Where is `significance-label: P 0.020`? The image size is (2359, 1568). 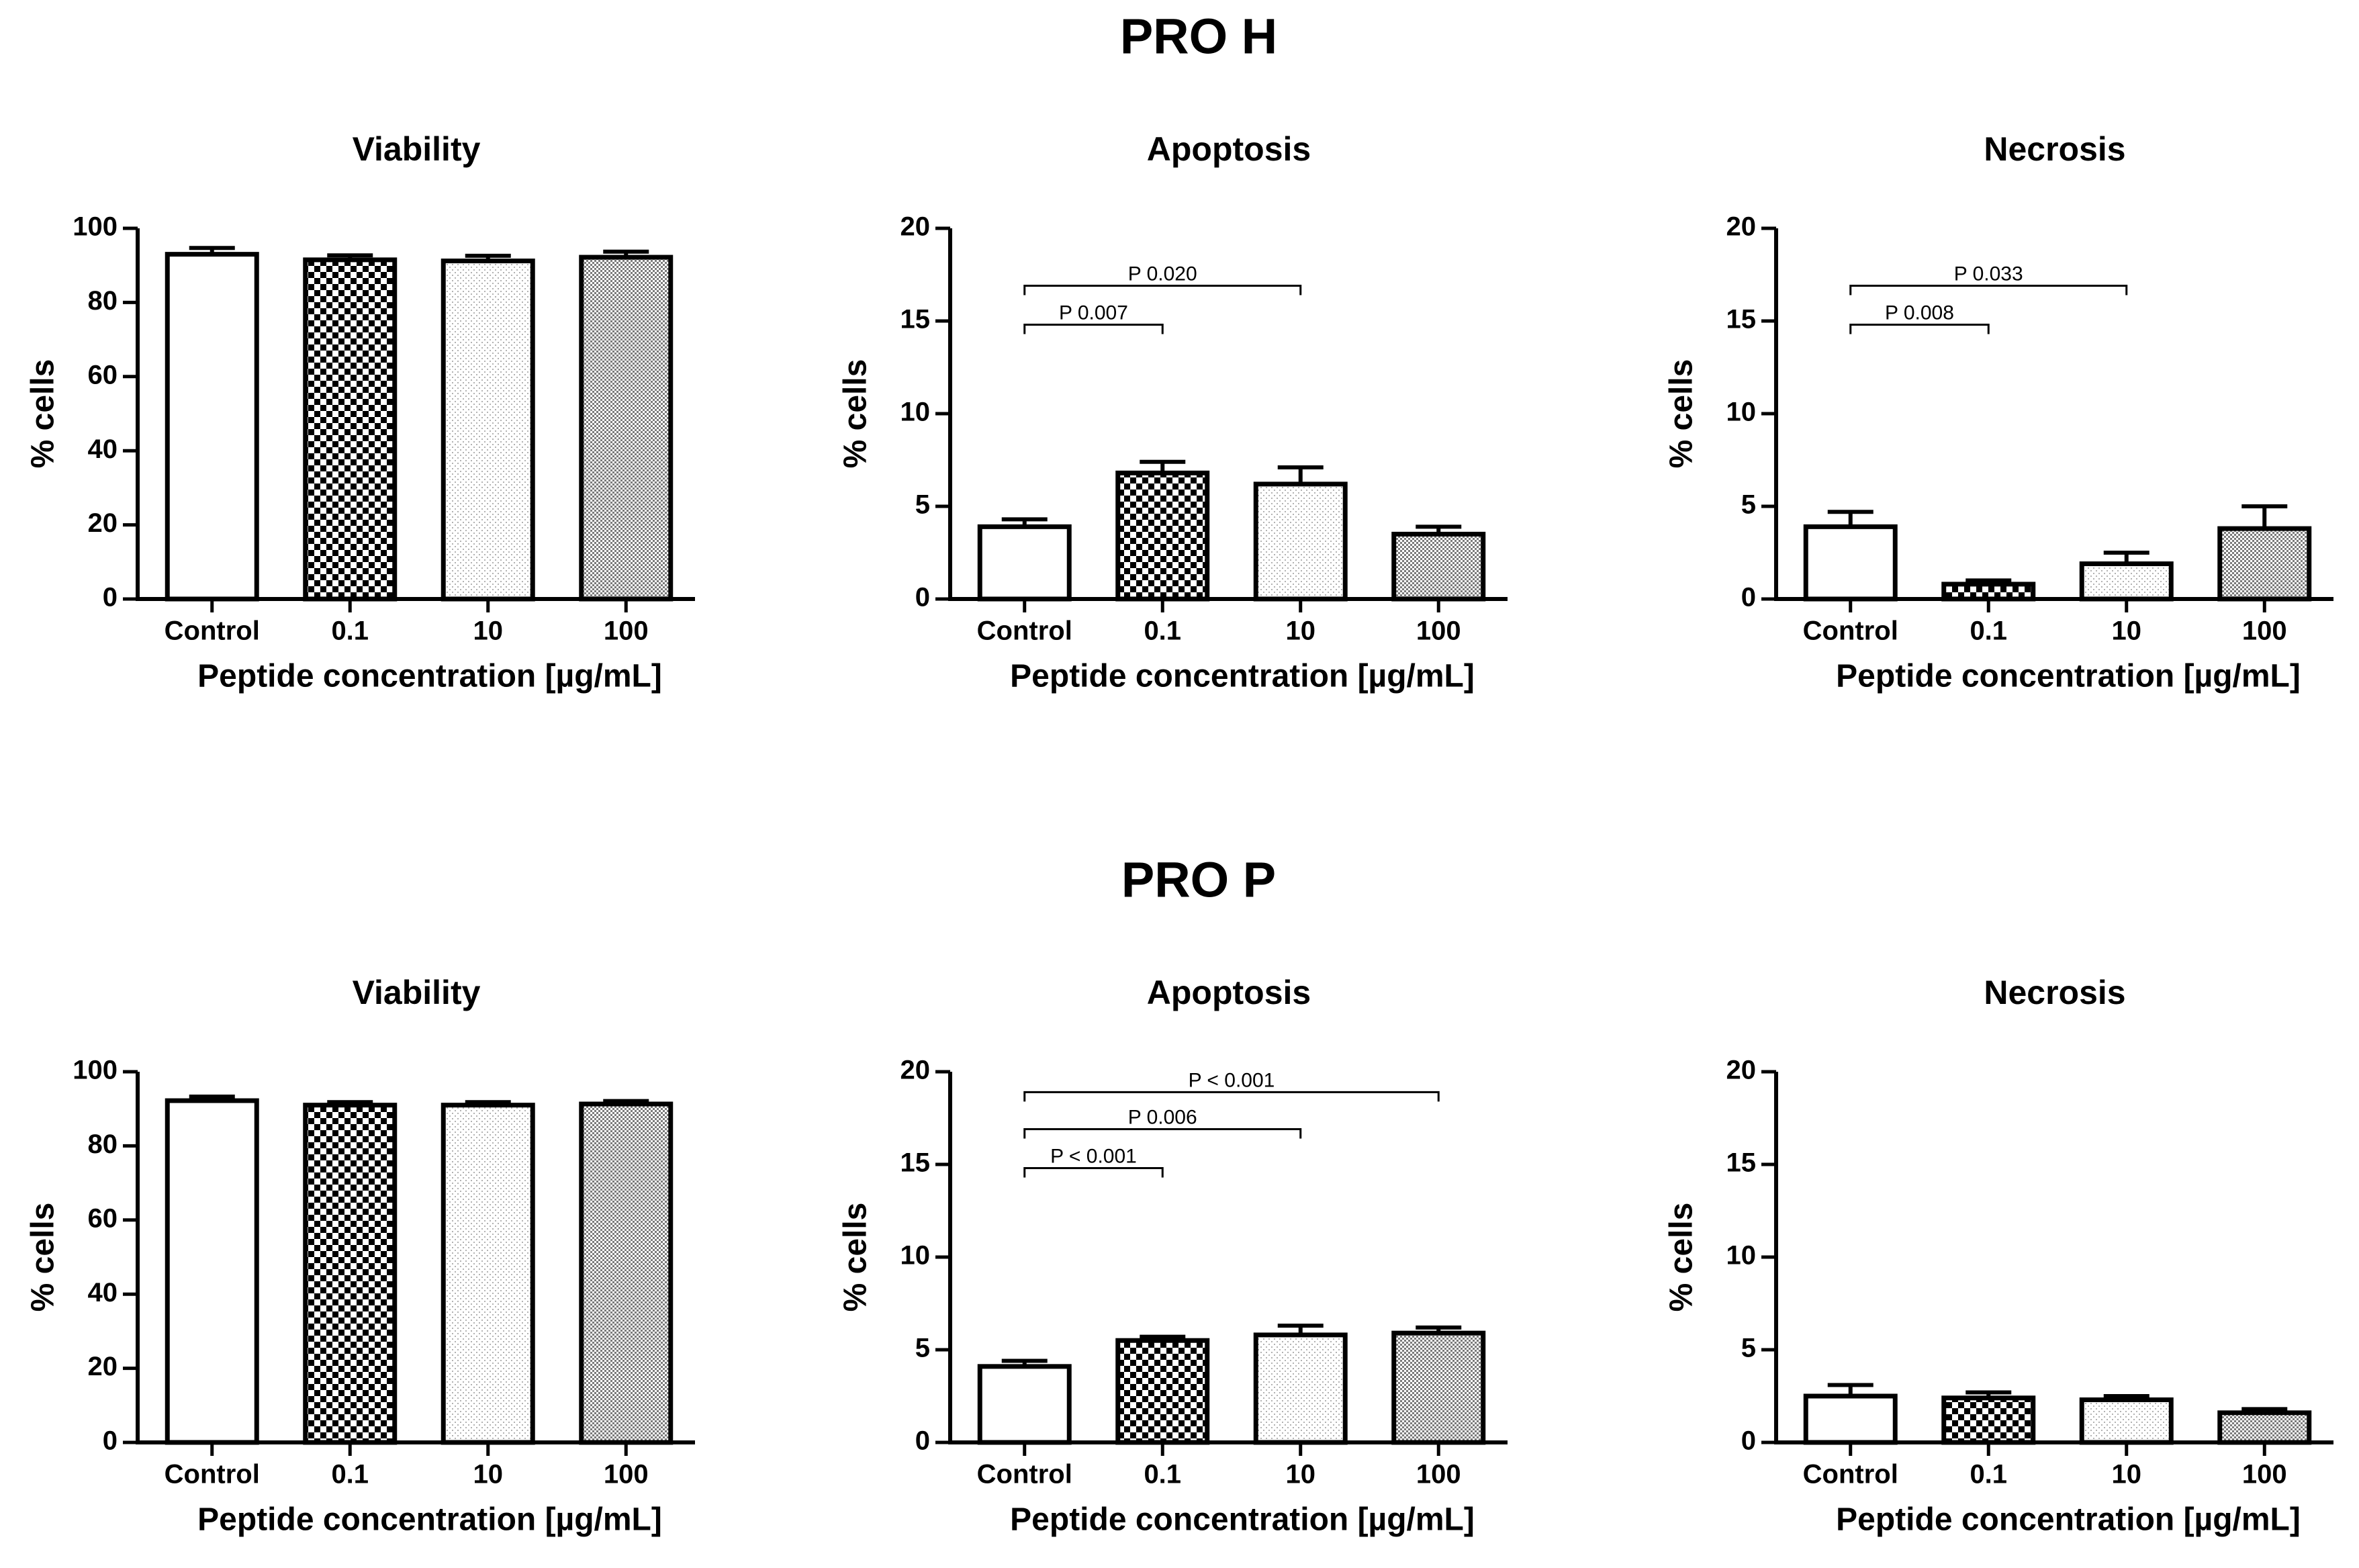 significance-label: P 0.020 is located at coordinates (1162, 274).